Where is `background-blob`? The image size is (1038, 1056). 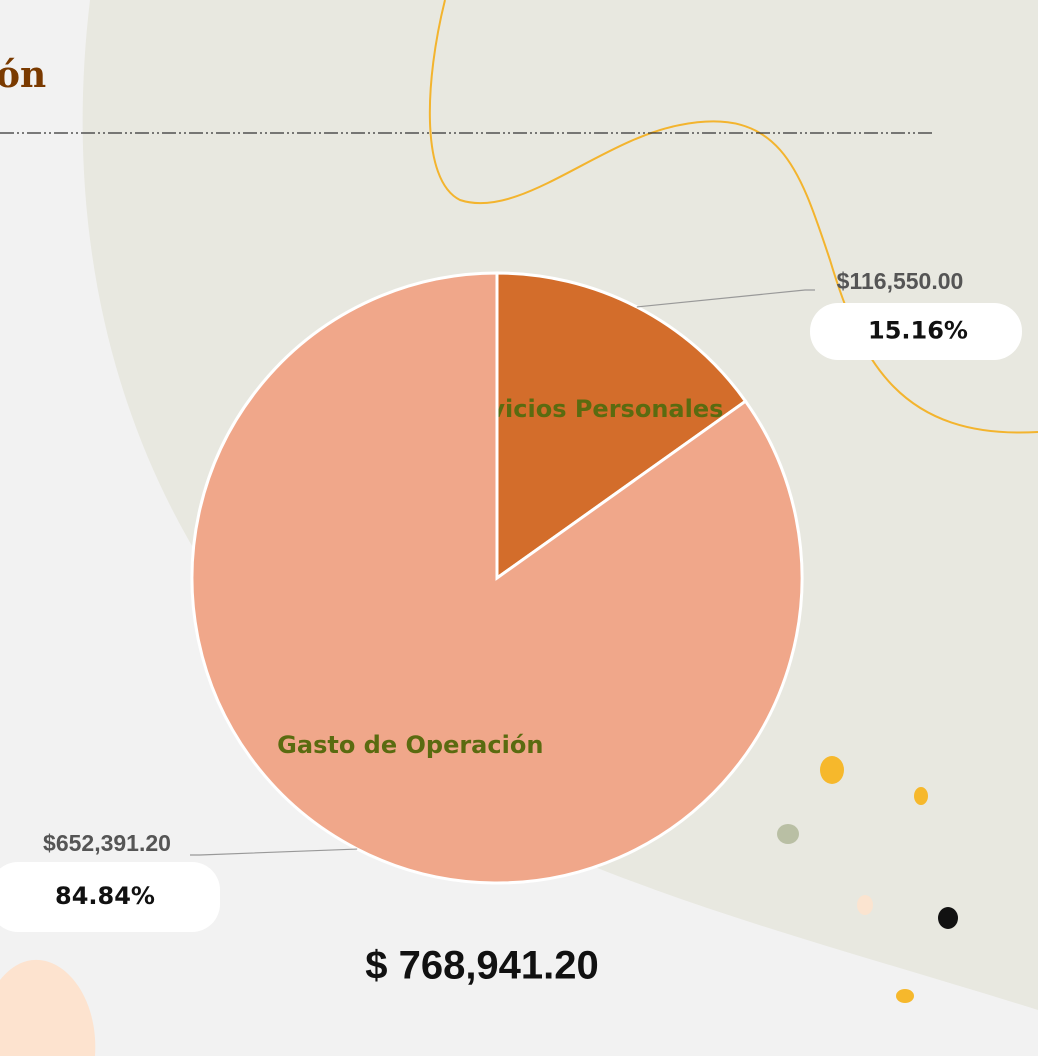
background-blob is located at coordinates (48, 1007).